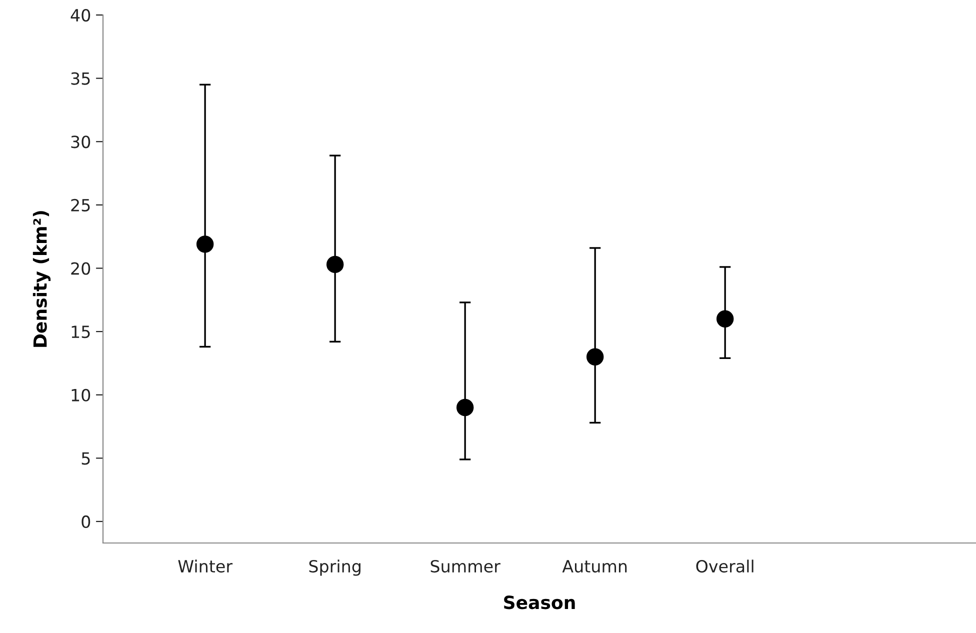 The height and width of the screenshot is (633, 976). What do you see at coordinates (205, 566) in the screenshot?
I see `x-tick-label: Winter` at bounding box center [205, 566].